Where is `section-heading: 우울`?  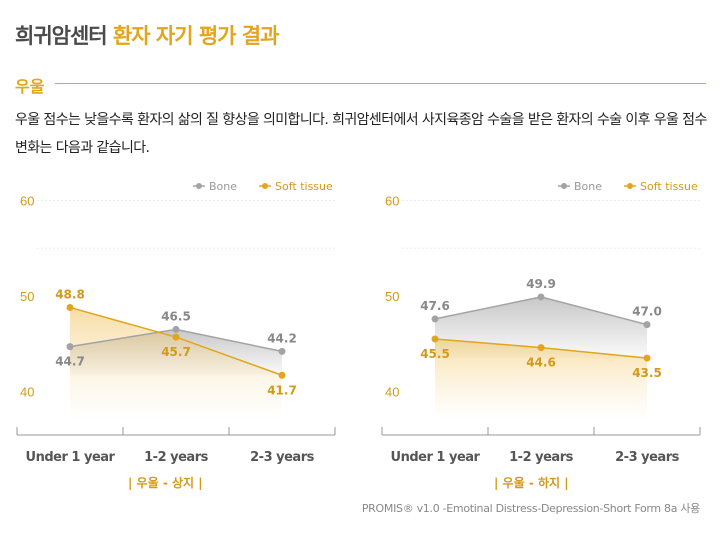 section-heading: 우울 is located at coordinates (30, 86).